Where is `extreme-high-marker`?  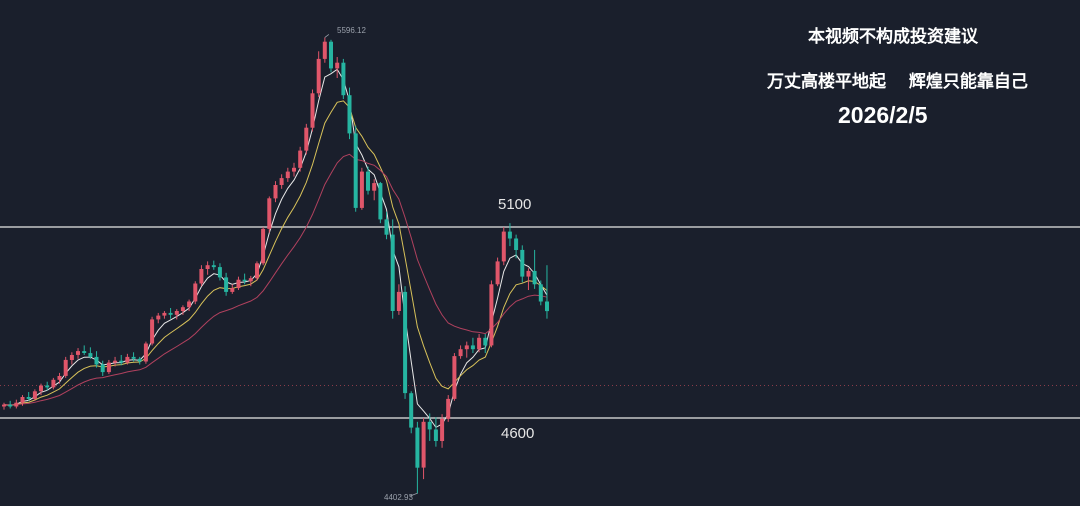
extreme-high-marker is located at coordinates (327, 36).